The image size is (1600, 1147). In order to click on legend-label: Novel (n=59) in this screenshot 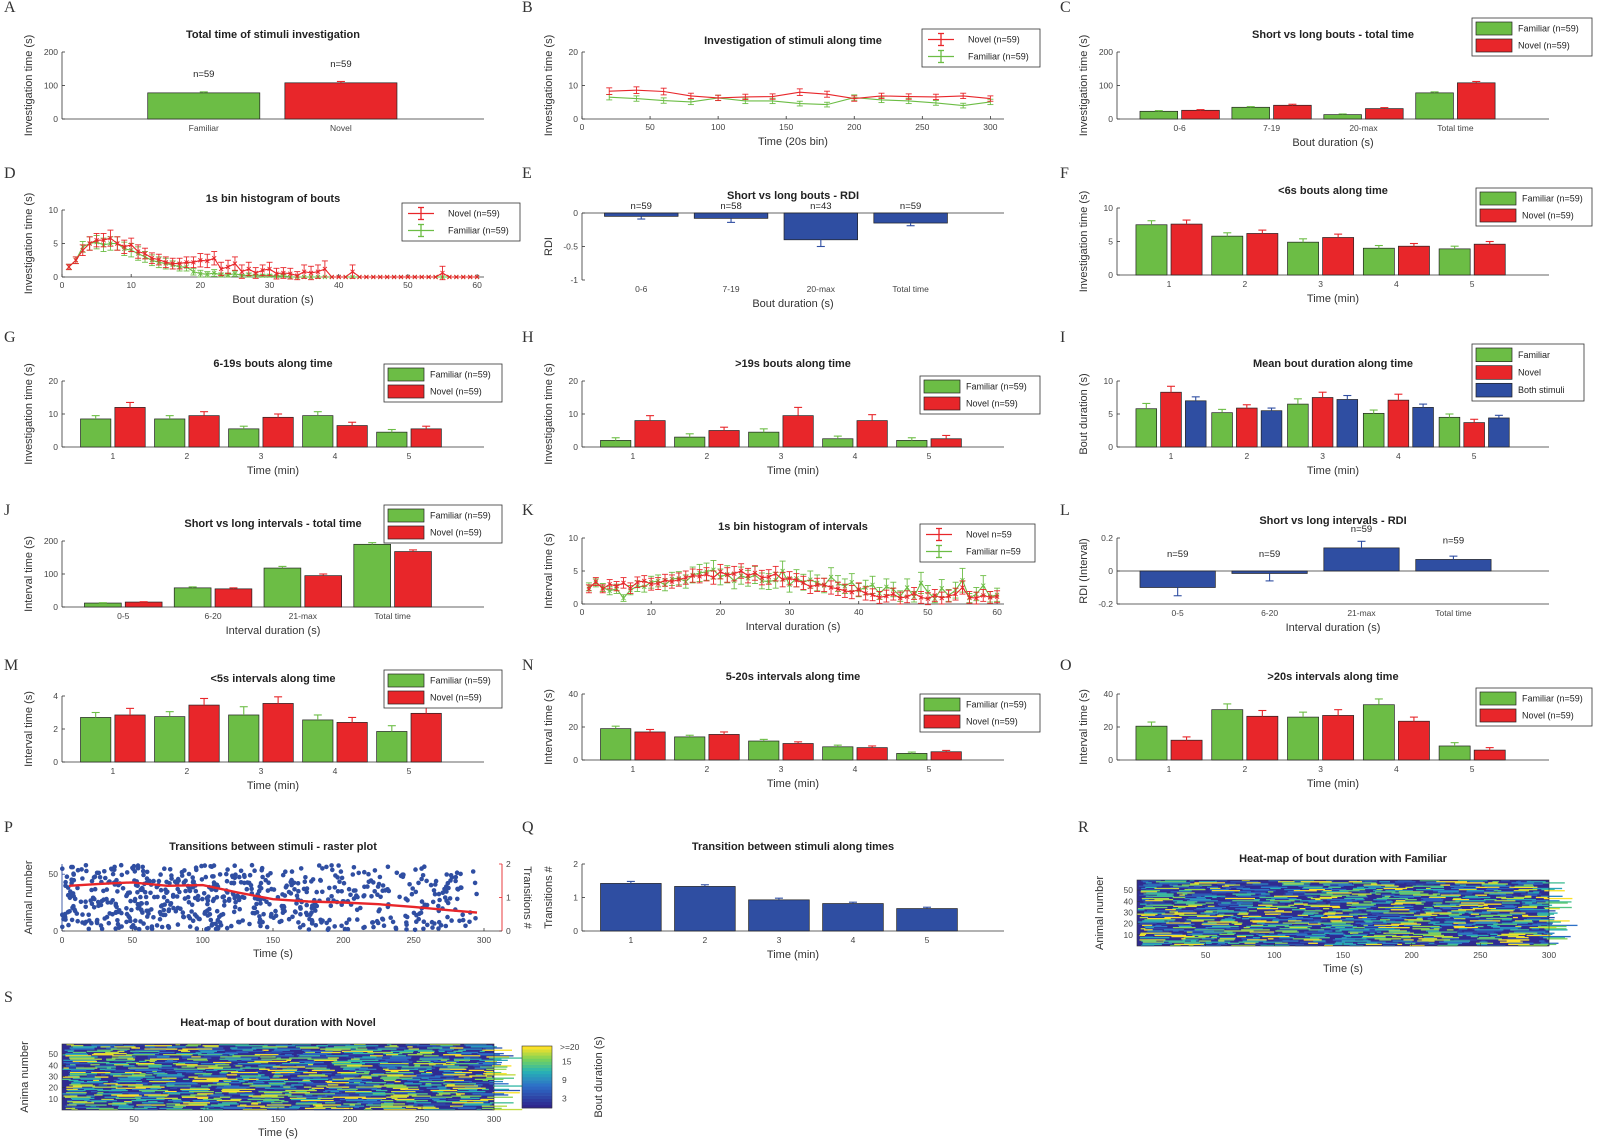, I will do `click(1548, 216)`.